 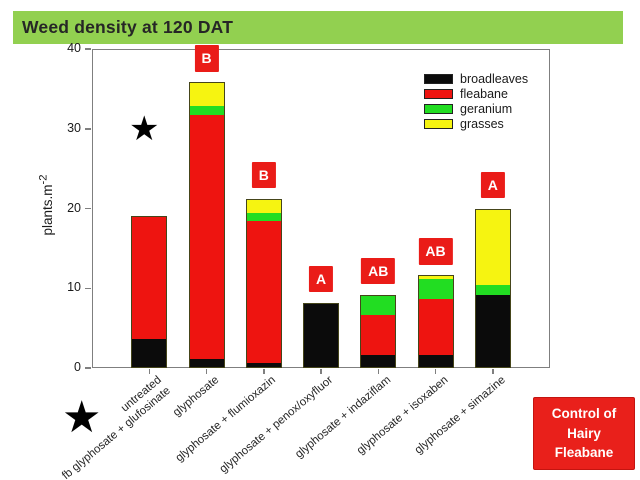 I want to click on y-axis-tick-label: 20, so click(x=74, y=207).